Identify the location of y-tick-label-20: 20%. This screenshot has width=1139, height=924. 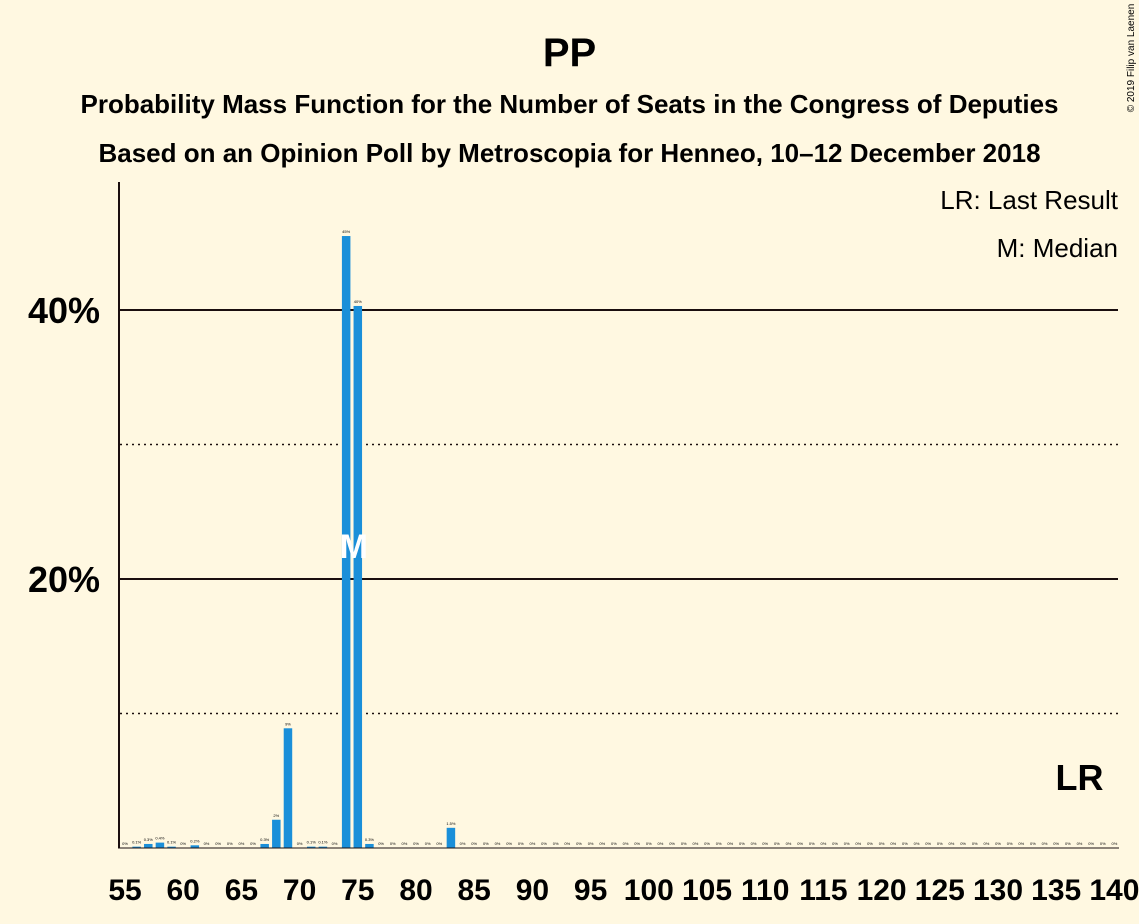
(64, 579).